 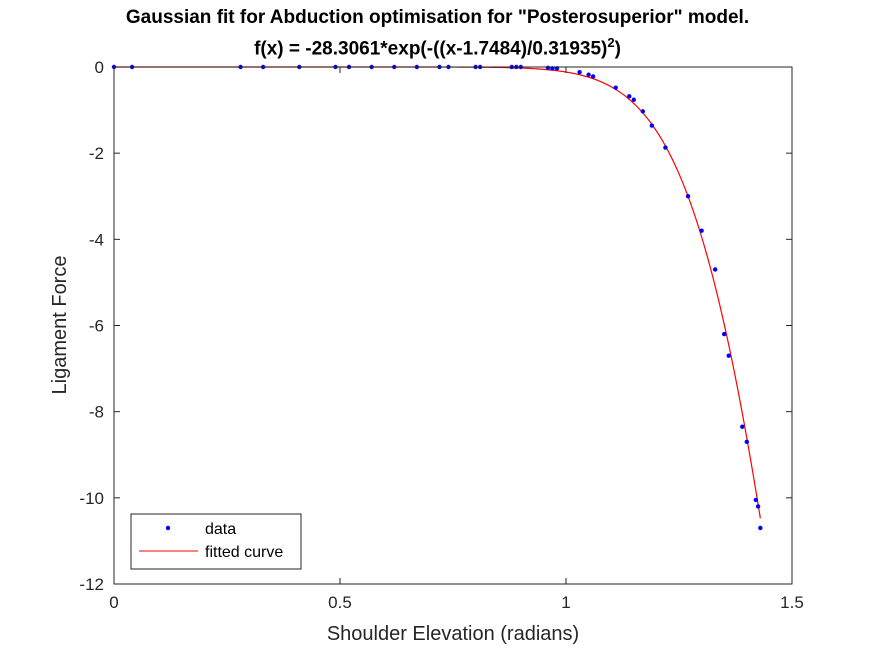 I want to click on y-tick-label: 0, so click(x=99, y=67).